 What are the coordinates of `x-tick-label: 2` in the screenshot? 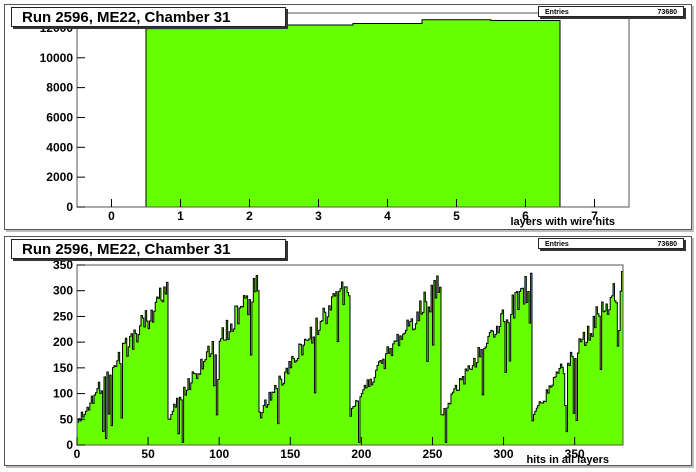 It's located at (249, 216).